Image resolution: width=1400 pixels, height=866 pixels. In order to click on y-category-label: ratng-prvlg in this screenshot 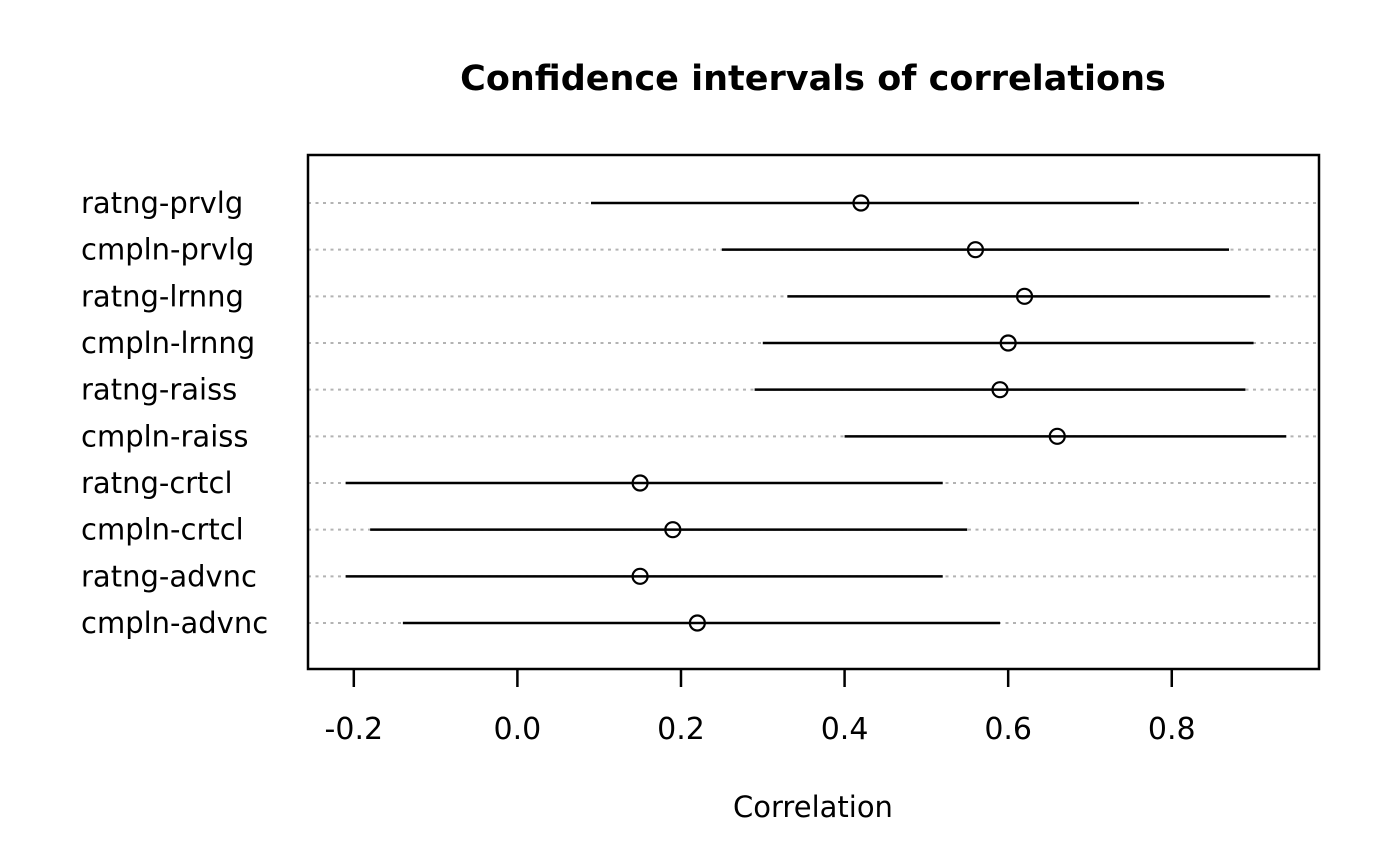, I will do `click(162, 203)`.